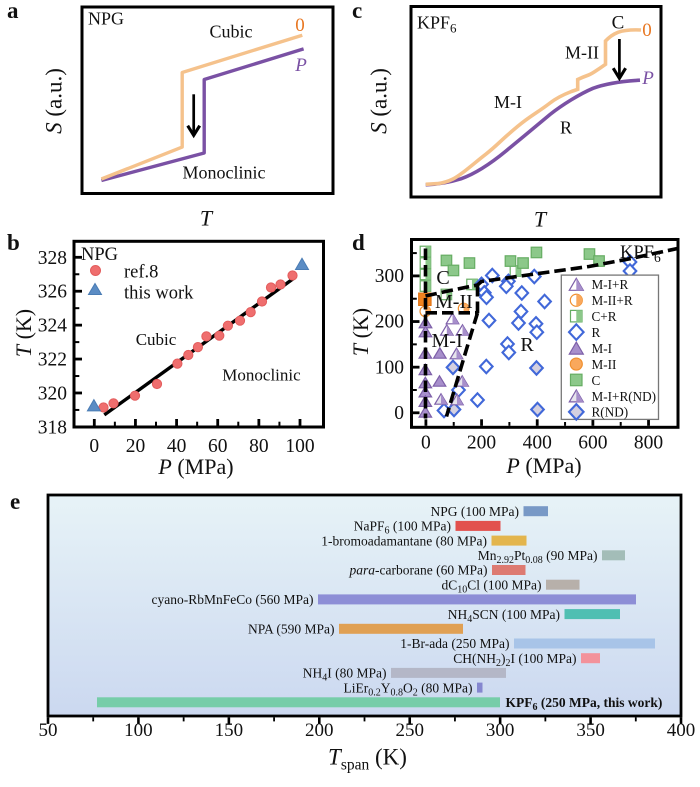 The height and width of the screenshot is (787, 700). What do you see at coordinates (13, 242) in the screenshot?
I see `svg-text: b` at bounding box center [13, 242].